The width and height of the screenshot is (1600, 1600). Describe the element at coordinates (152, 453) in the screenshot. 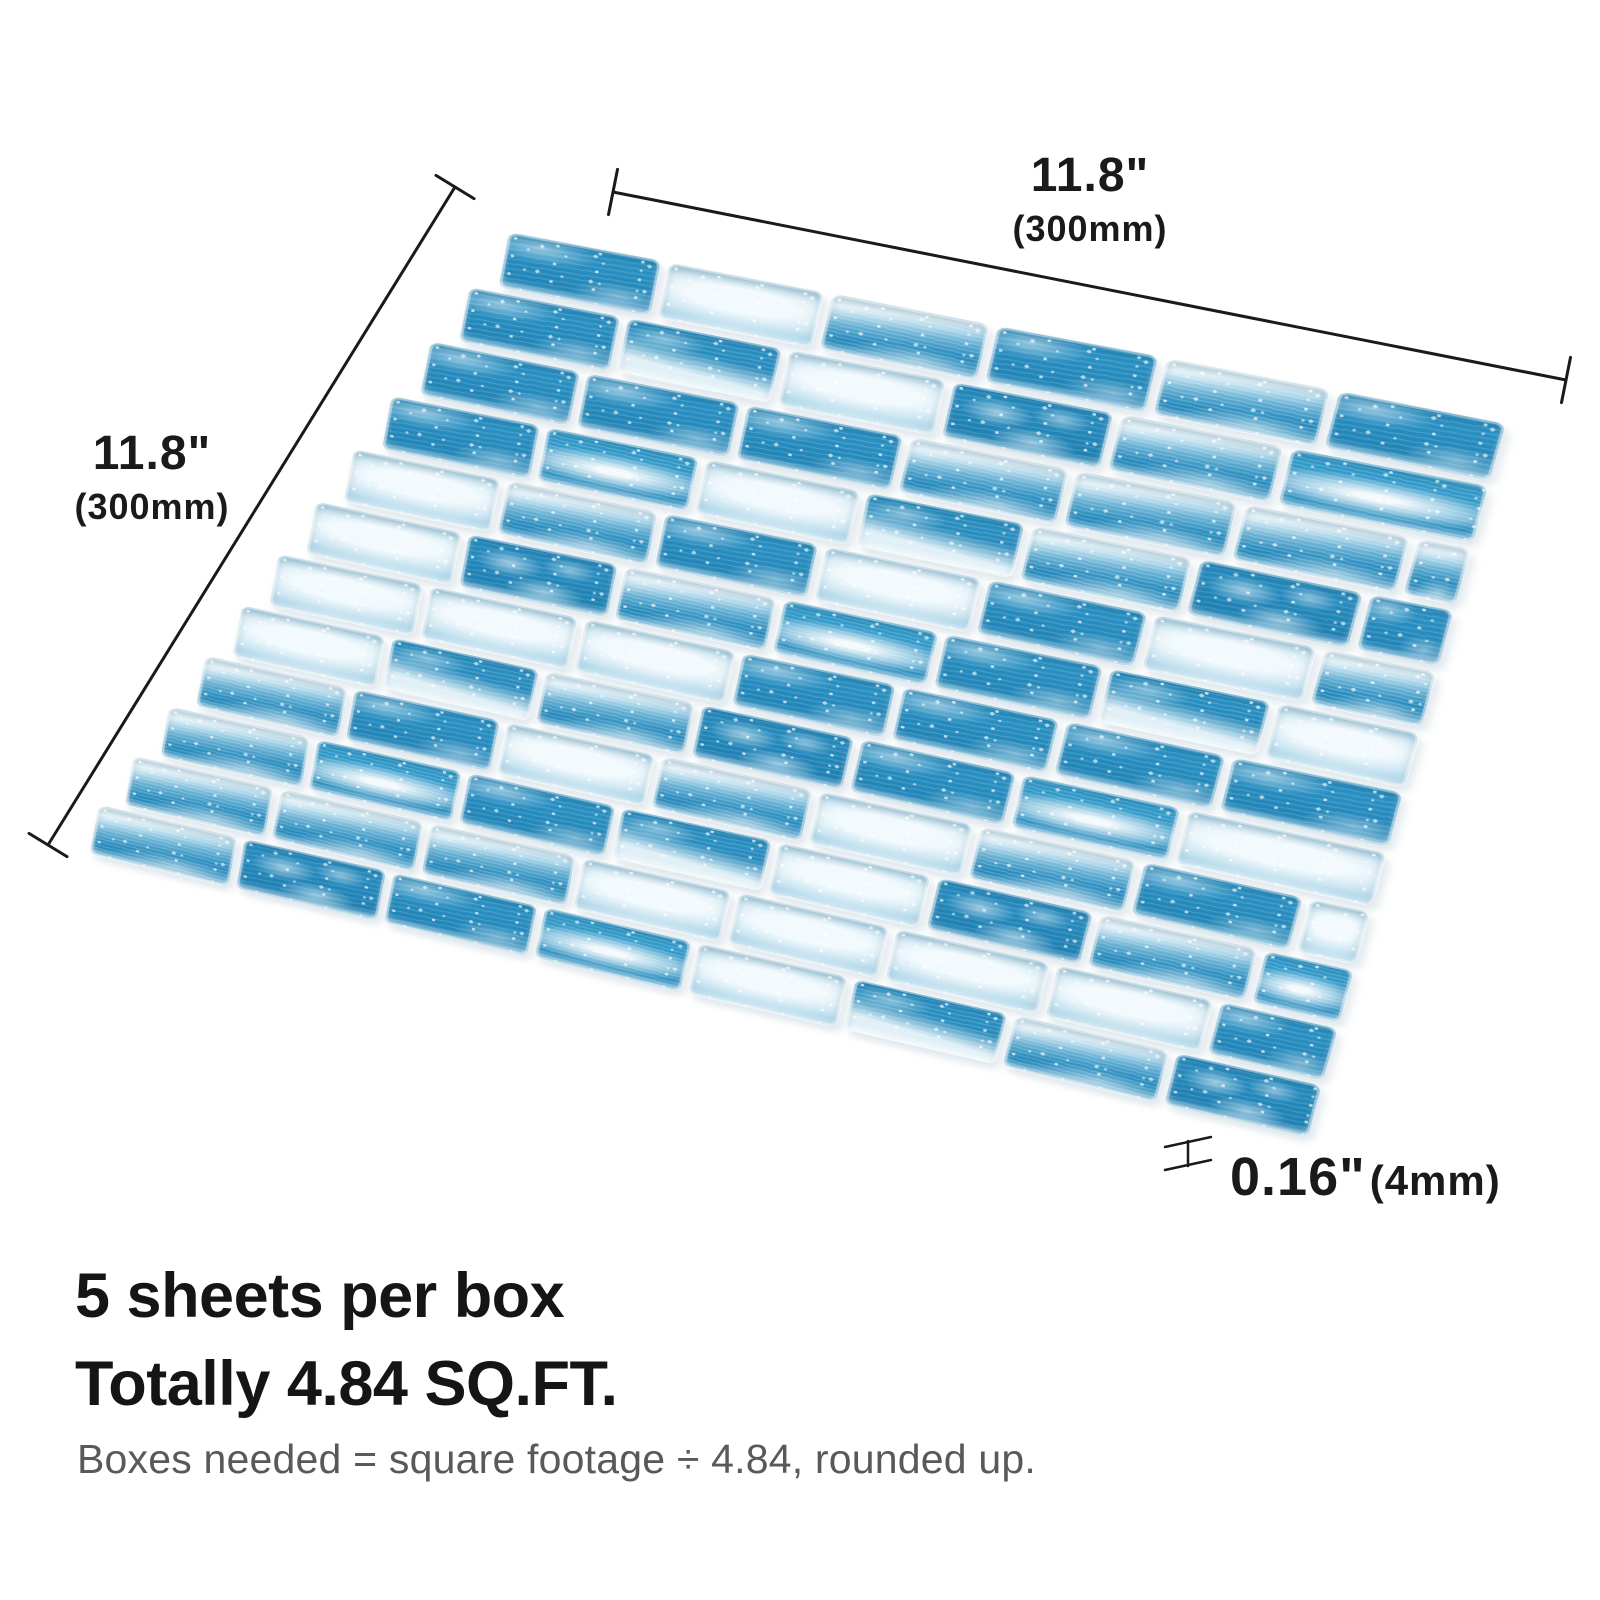

I see `height-imperial-value: 11.8"` at that location.